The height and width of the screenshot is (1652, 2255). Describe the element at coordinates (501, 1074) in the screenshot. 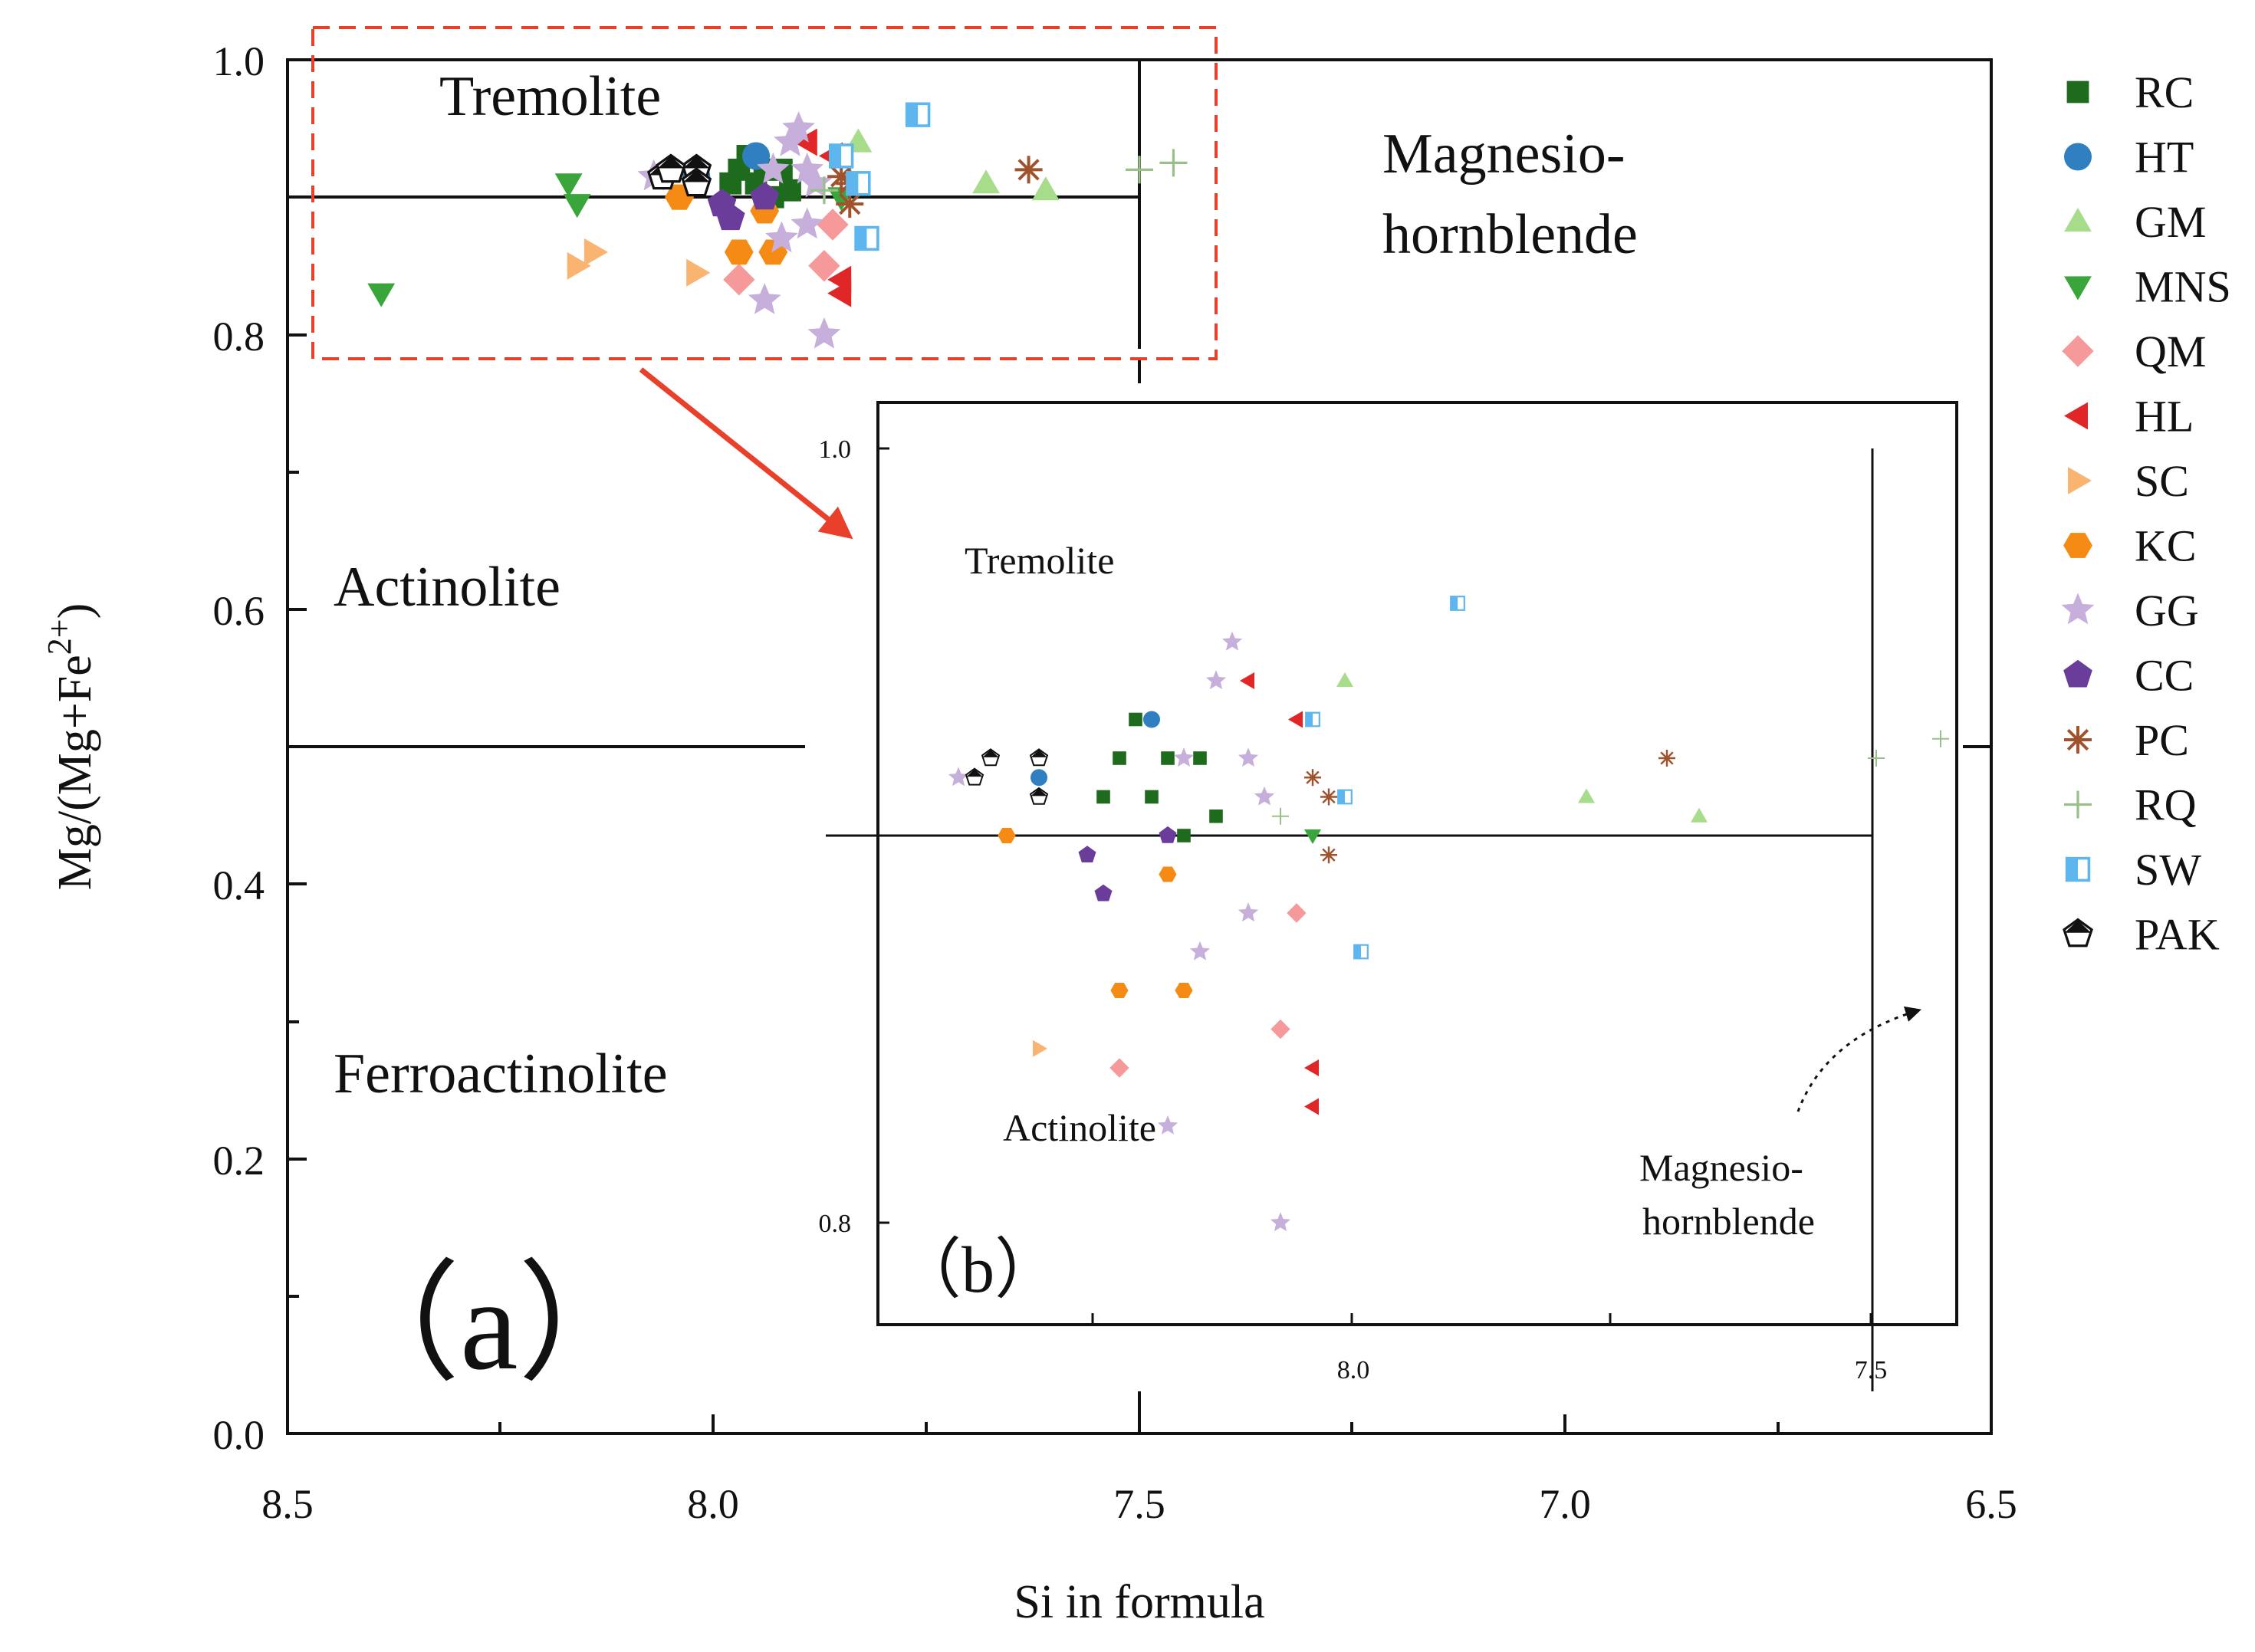

I see `region-label-ferroactinolite: Ferroactinolite` at that location.